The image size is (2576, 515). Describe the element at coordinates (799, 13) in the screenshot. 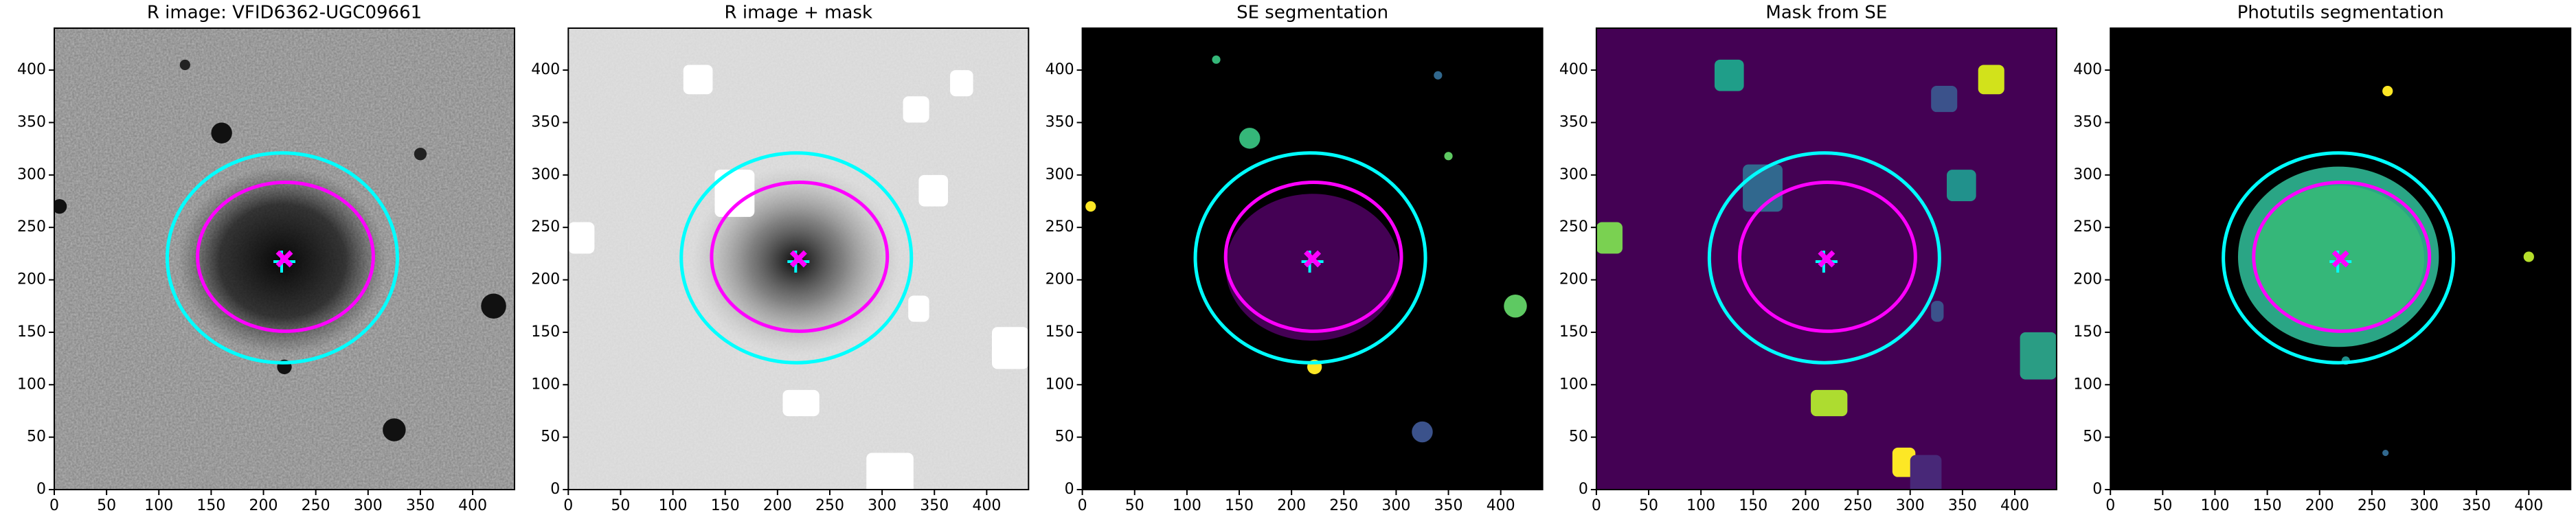

I see `panel-title: R image + mask` at that location.